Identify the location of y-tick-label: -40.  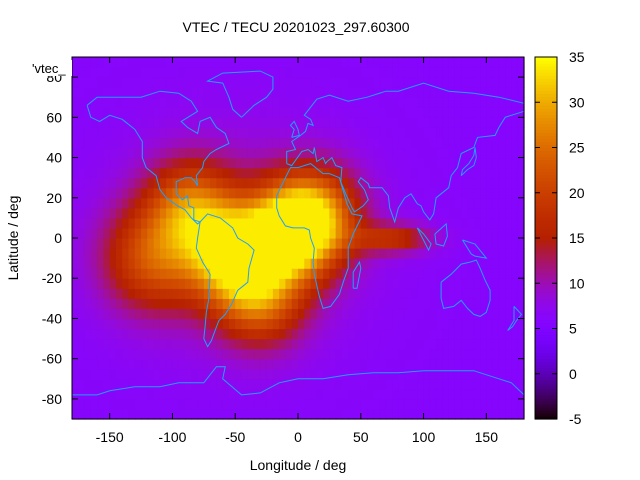
(52, 318).